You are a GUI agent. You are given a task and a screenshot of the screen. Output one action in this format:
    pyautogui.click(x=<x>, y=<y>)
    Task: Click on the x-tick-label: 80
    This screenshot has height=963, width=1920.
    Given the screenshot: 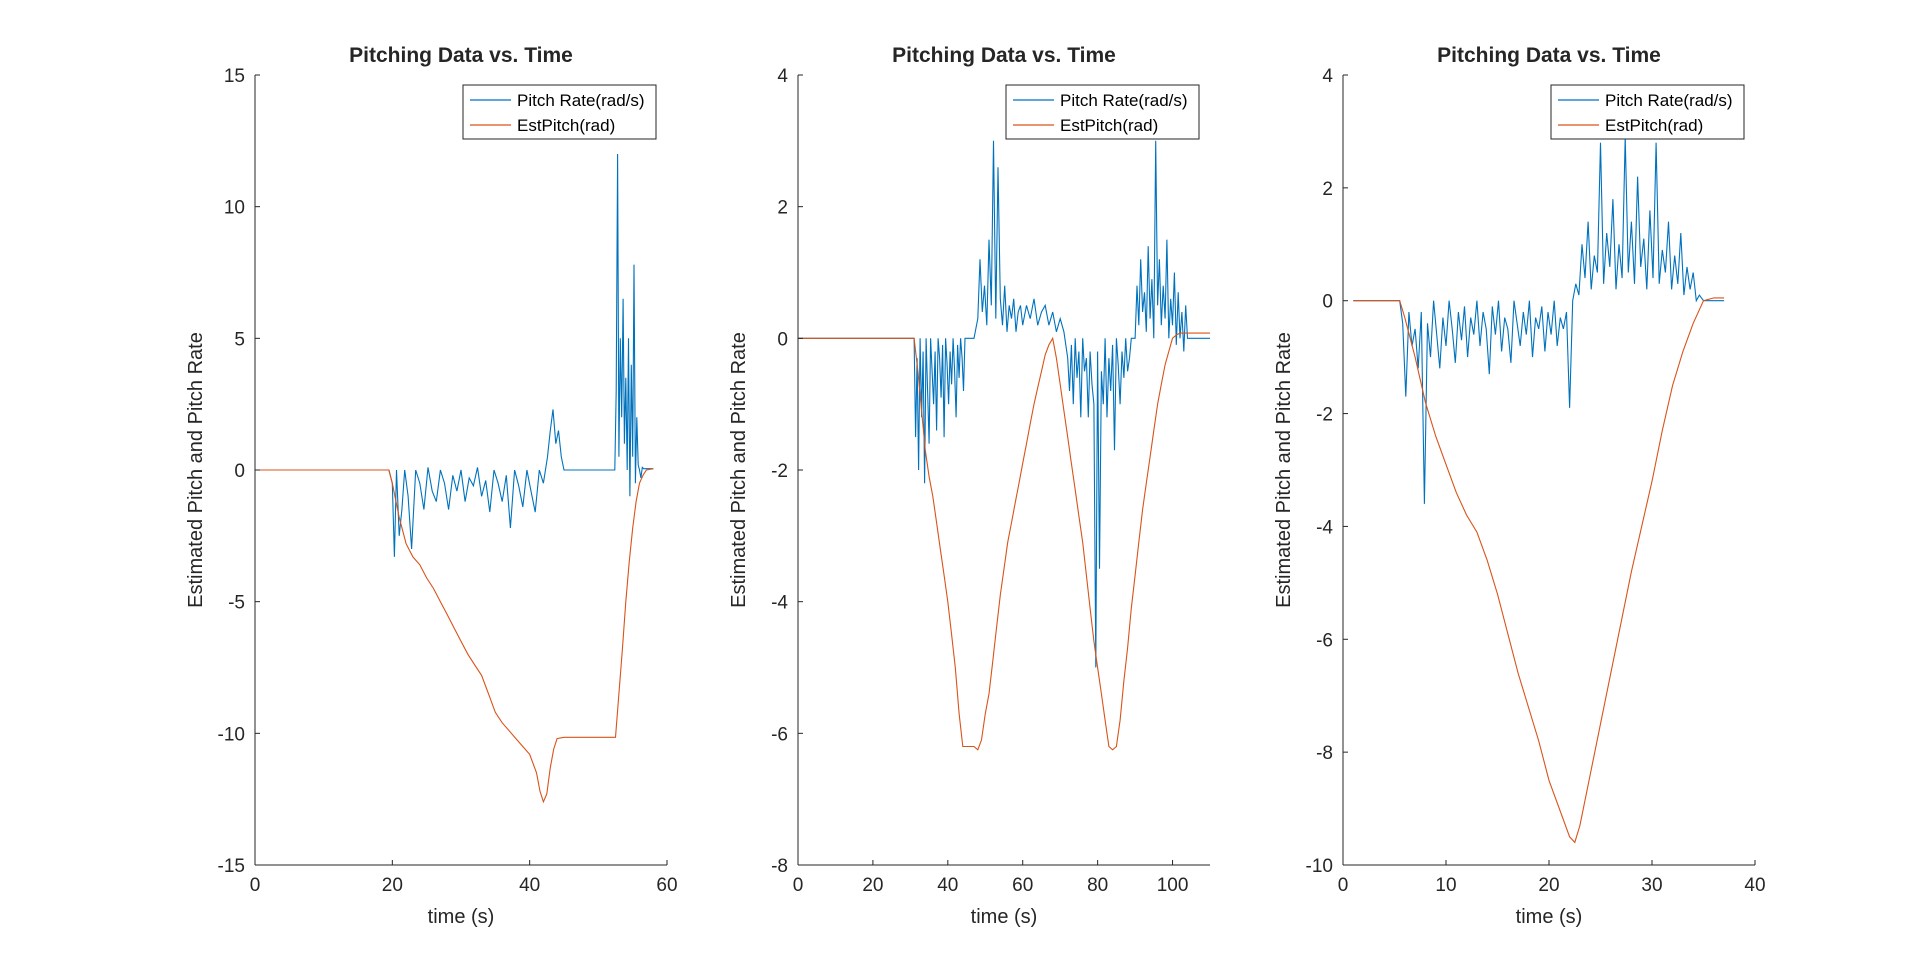 What is the action you would take?
    pyautogui.click(x=1097, y=885)
    